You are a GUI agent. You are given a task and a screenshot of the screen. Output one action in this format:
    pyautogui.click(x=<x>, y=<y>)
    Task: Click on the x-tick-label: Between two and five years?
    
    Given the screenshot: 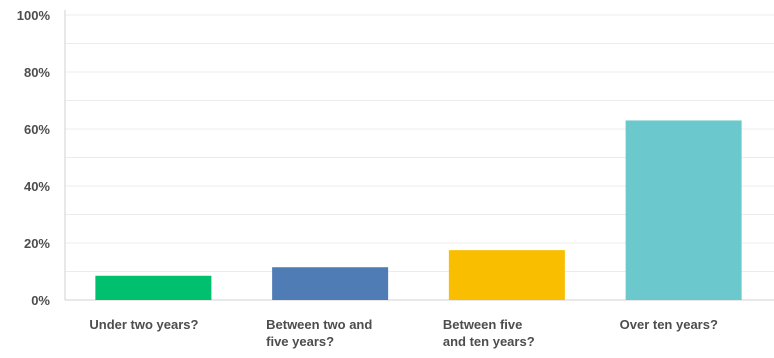 What is the action you would take?
    pyautogui.click(x=341, y=333)
    